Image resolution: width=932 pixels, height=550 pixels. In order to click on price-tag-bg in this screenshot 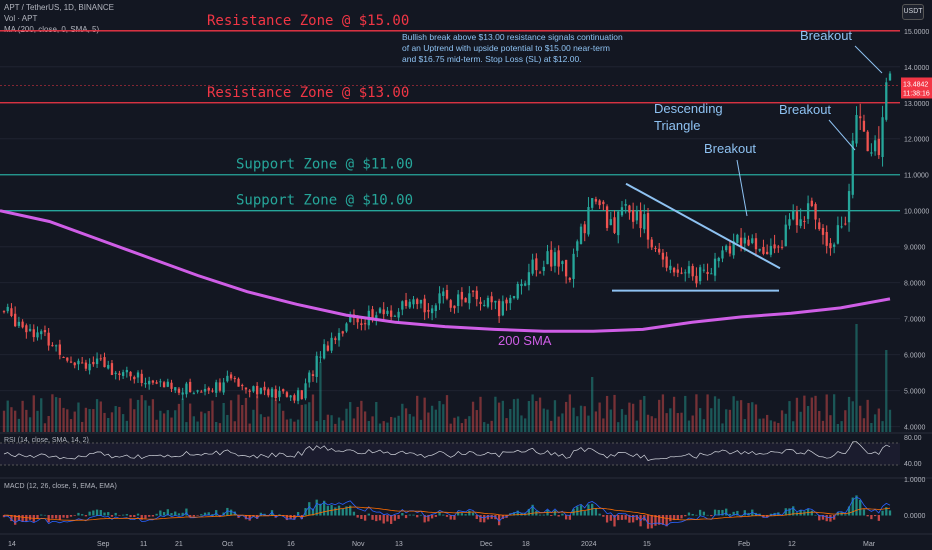, I will do `click(916, 88)`.